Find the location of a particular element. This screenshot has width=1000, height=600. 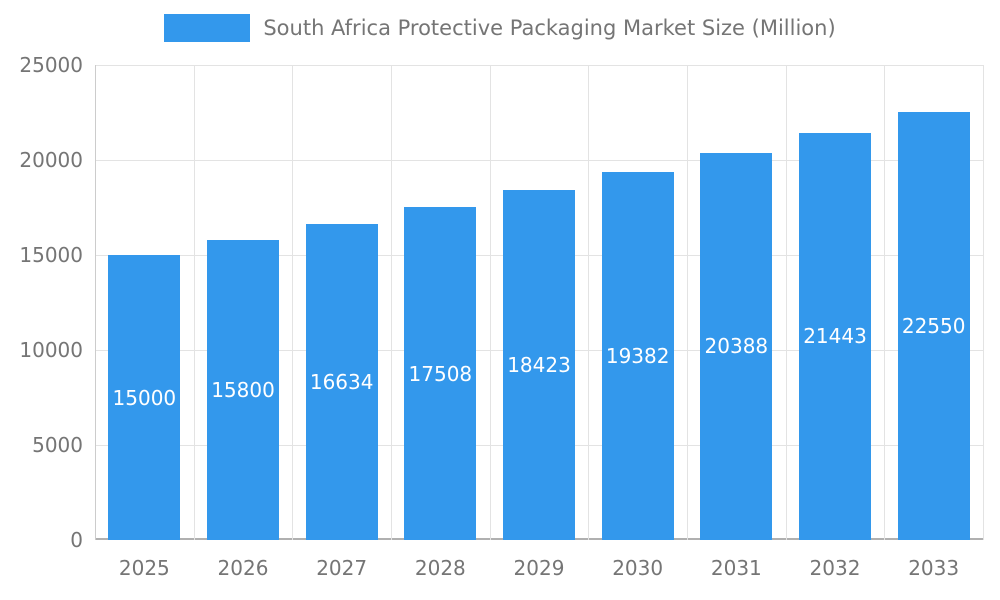

y-axis-tick-label: 0 is located at coordinates (76, 540).